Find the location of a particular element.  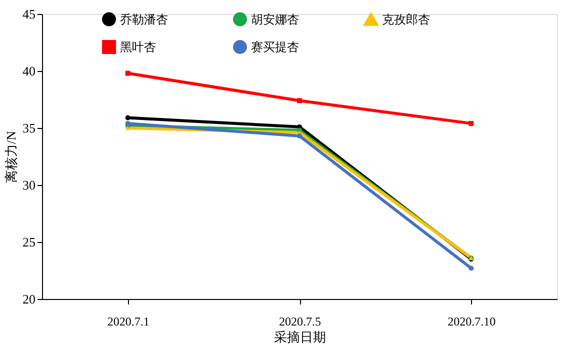

y-tick-label: 30 is located at coordinates (29, 185).